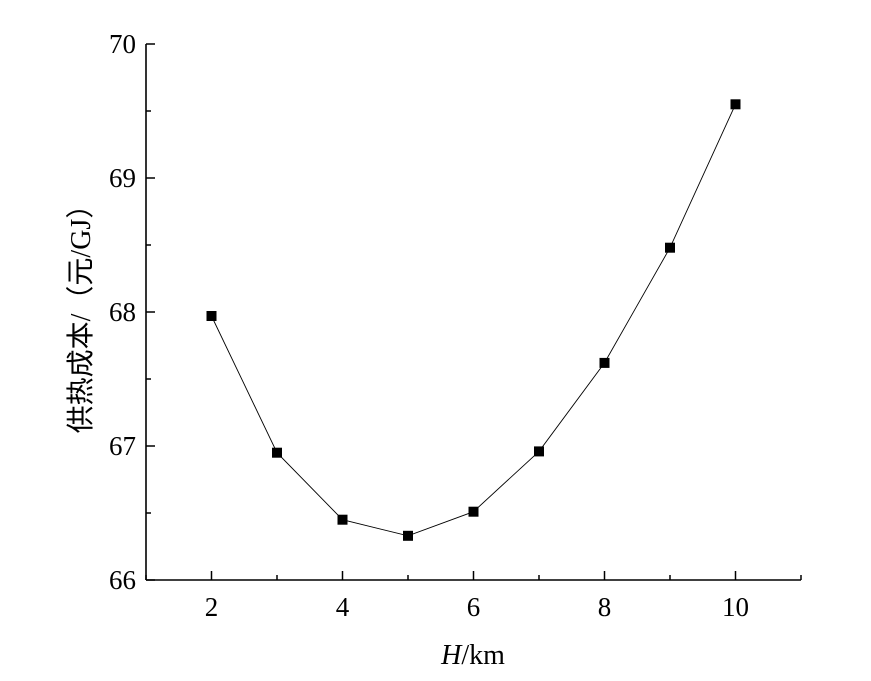 The height and width of the screenshot is (681, 871). What do you see at coordinates (81, 312) in the screenshot?
I see `y-axis-title: 供热成本/（元/GJ）` at bounding box center [81, 312].